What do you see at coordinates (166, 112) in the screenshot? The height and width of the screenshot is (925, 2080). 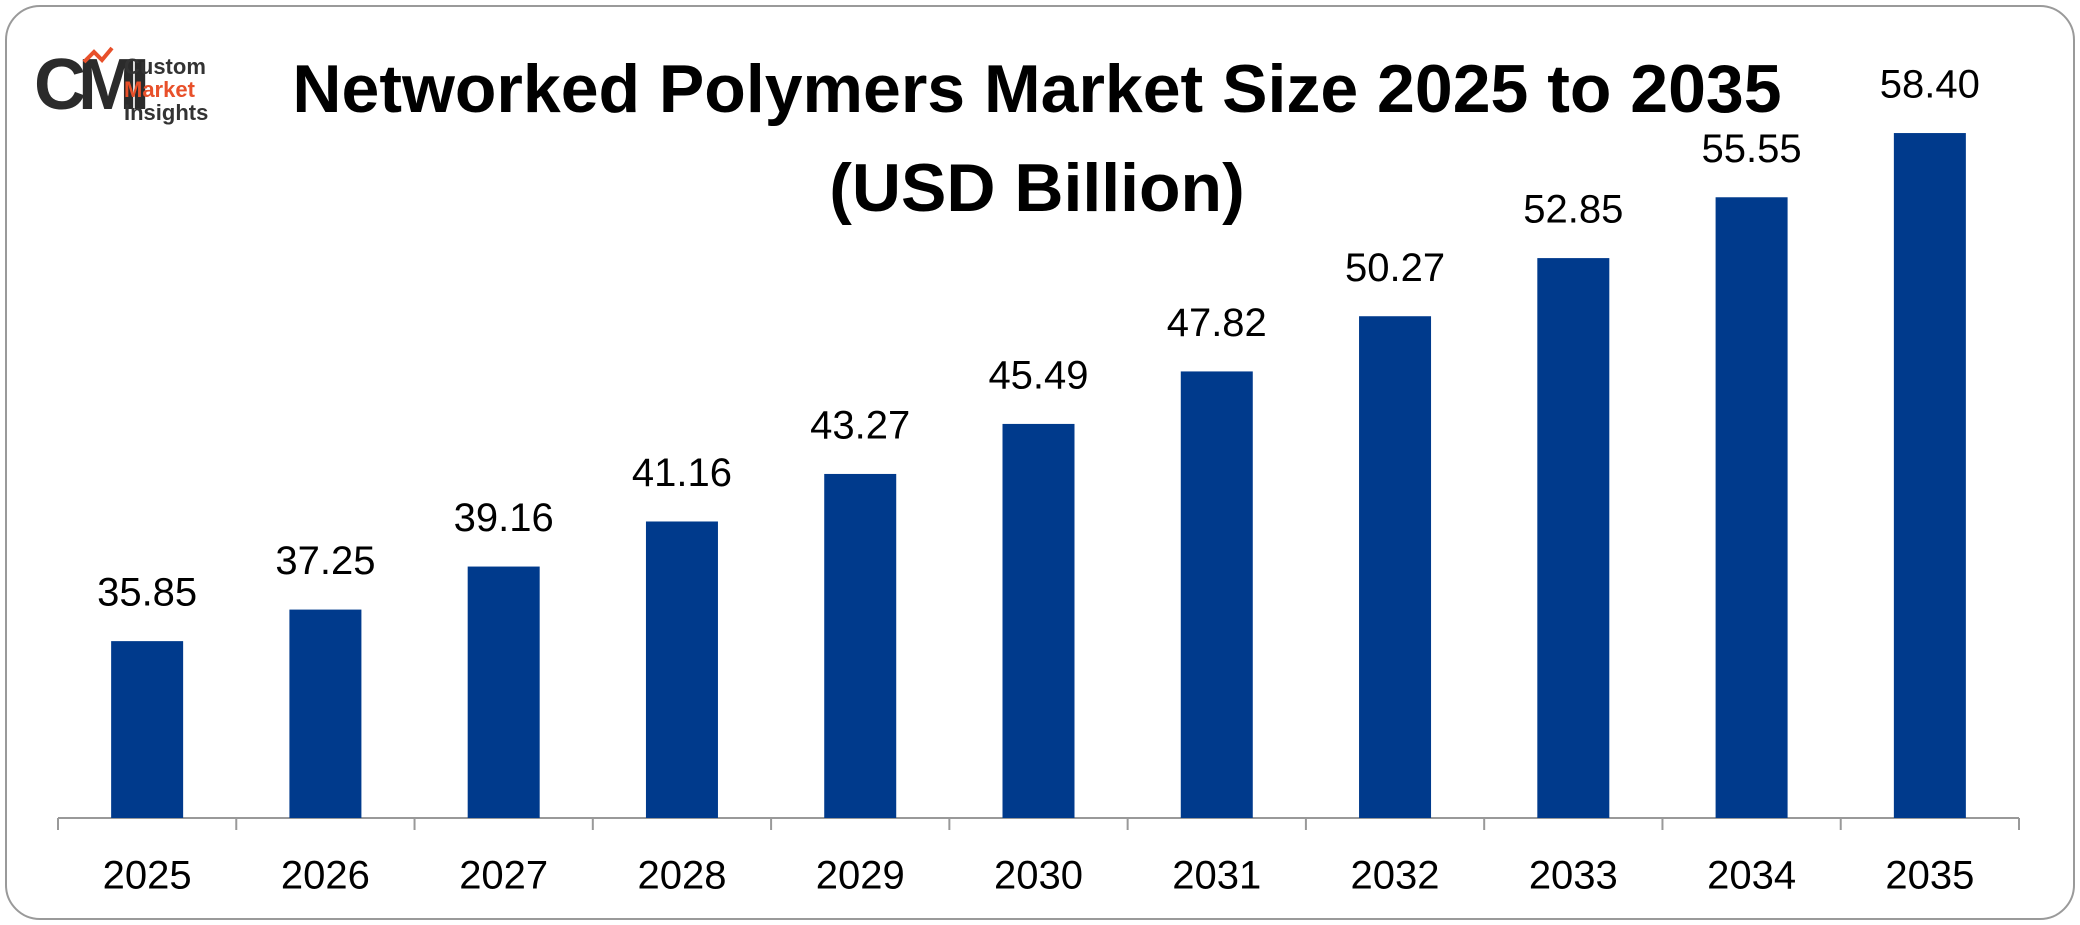 I see `logo-text: Insights` at bounding box center [166, 112].